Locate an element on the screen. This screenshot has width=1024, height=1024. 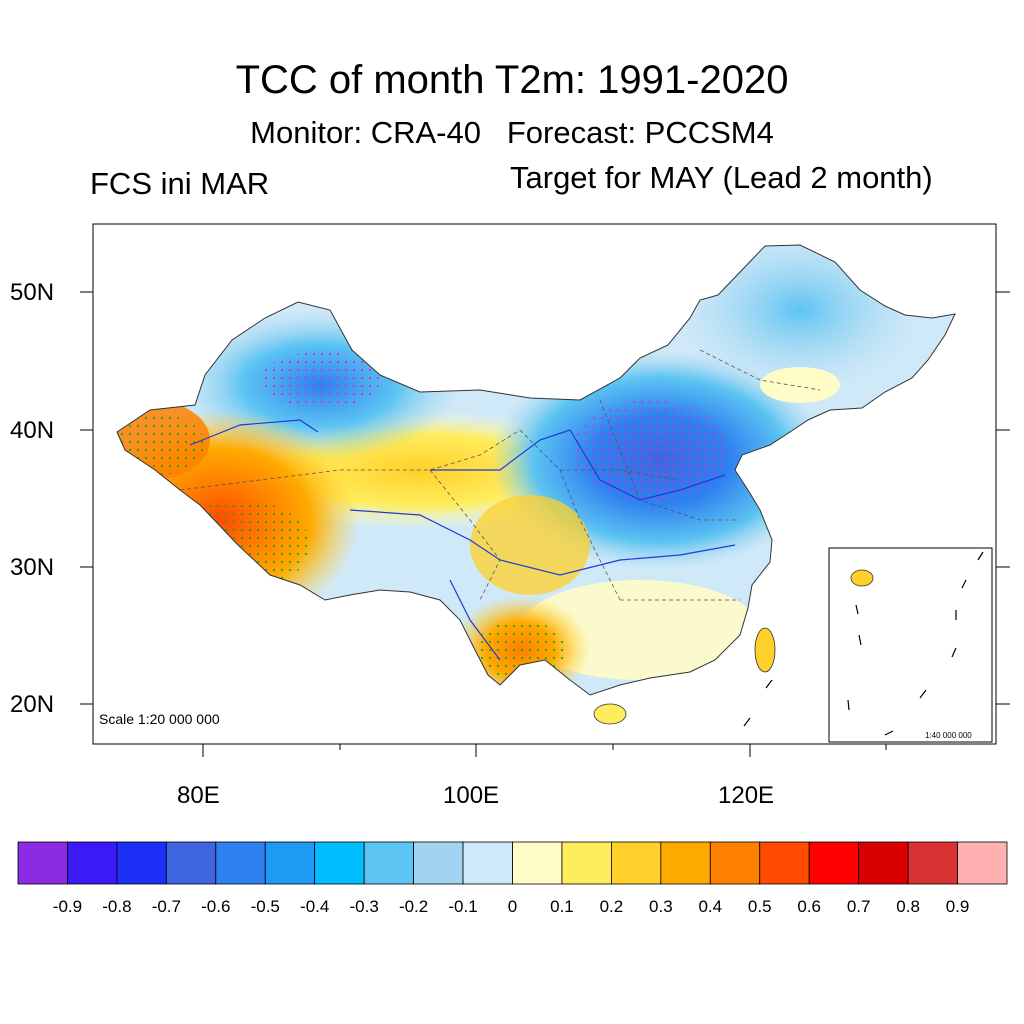
forecast-label: Forecast: PCCSM4 is located at coordinates (640, 132).